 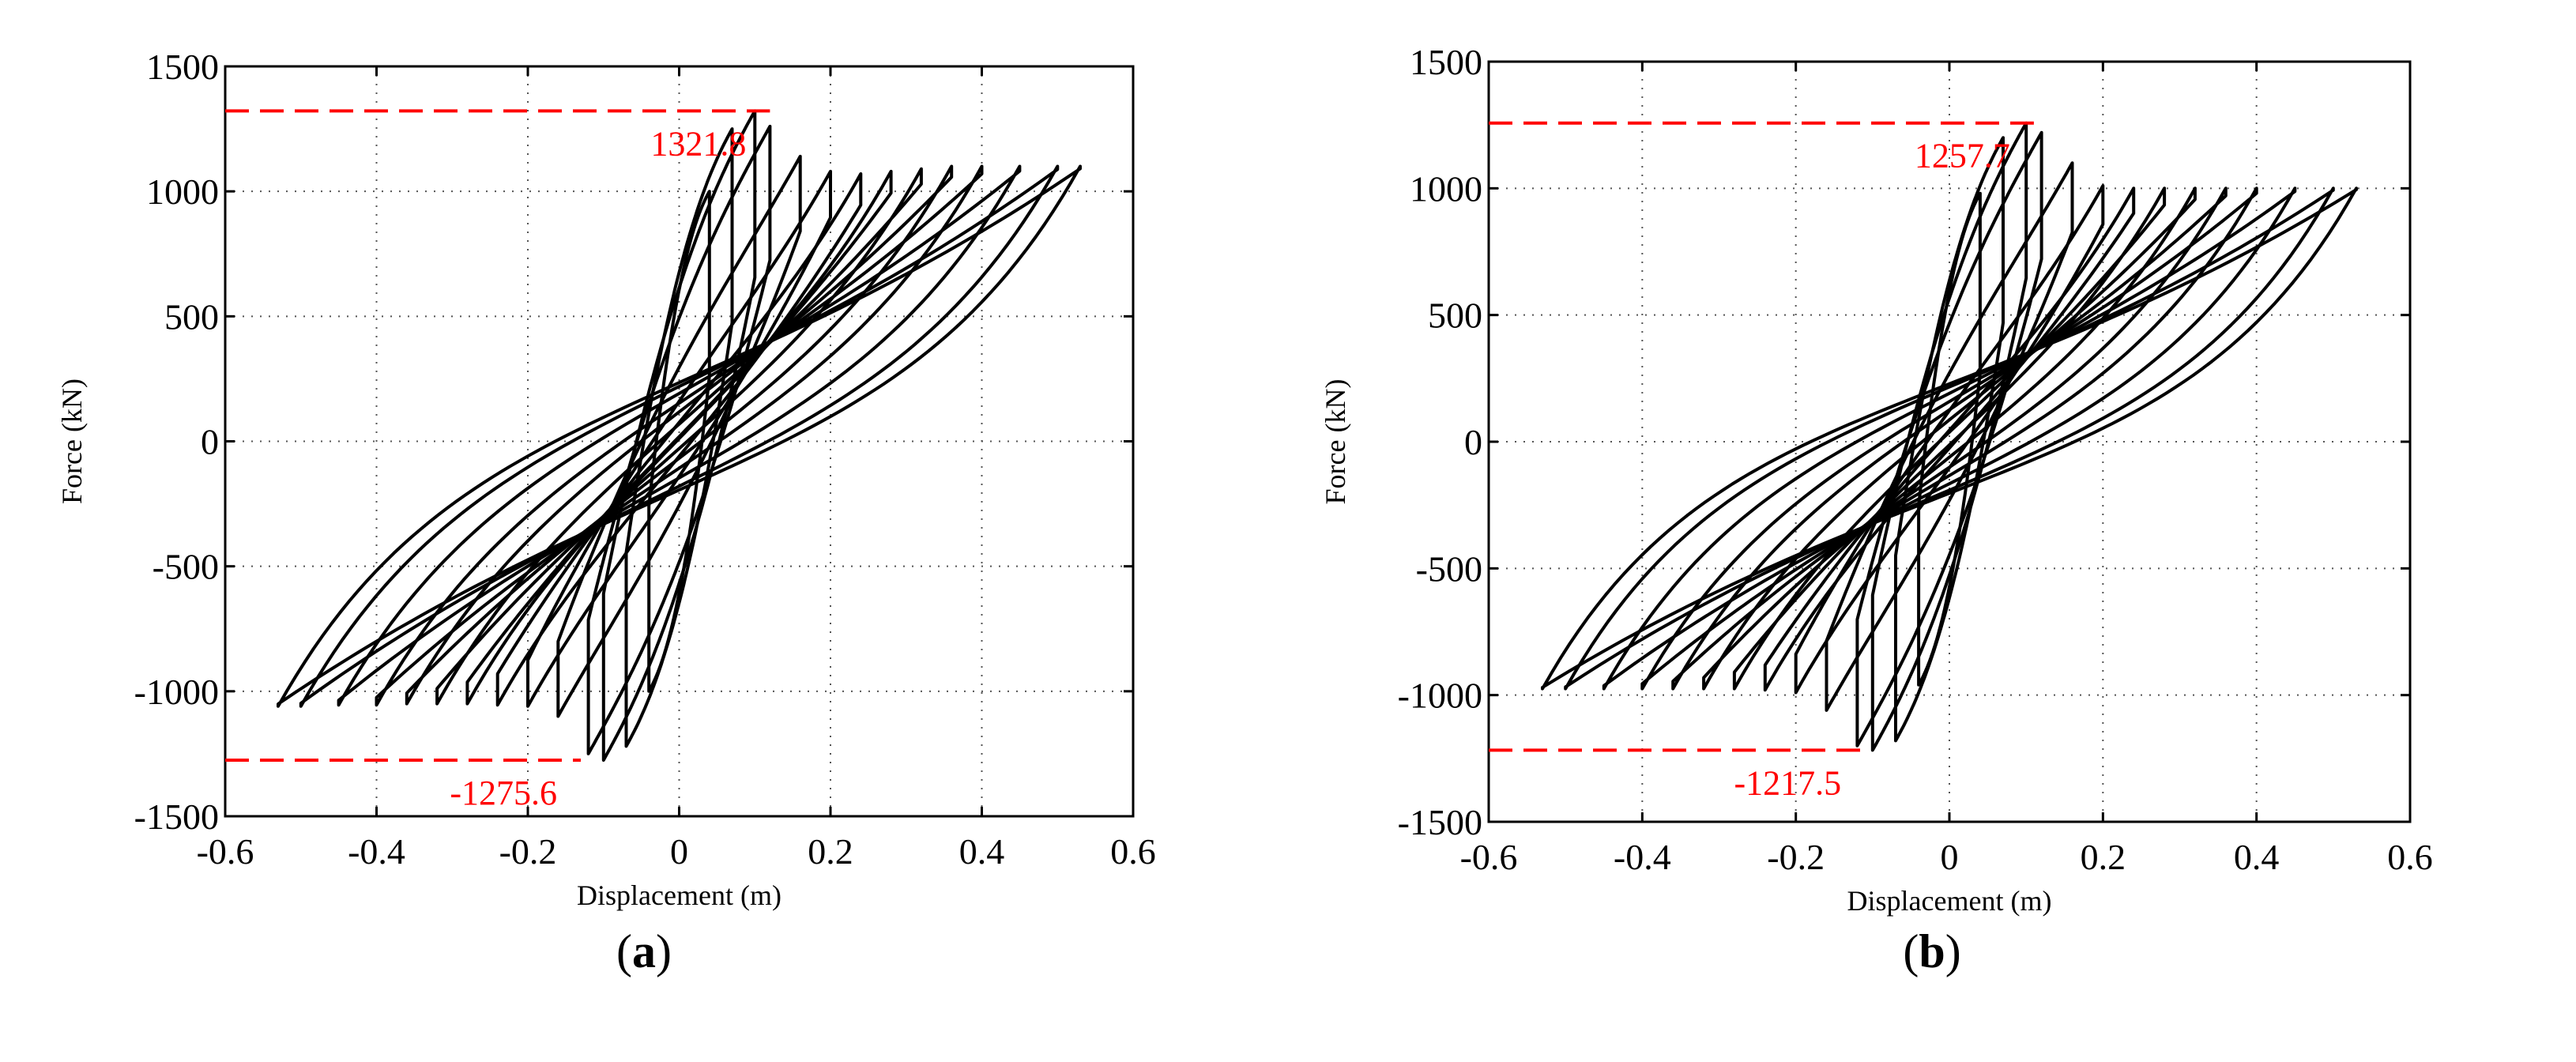 I want to click on panel-caption-a: (a), so click(x=644, y=951).